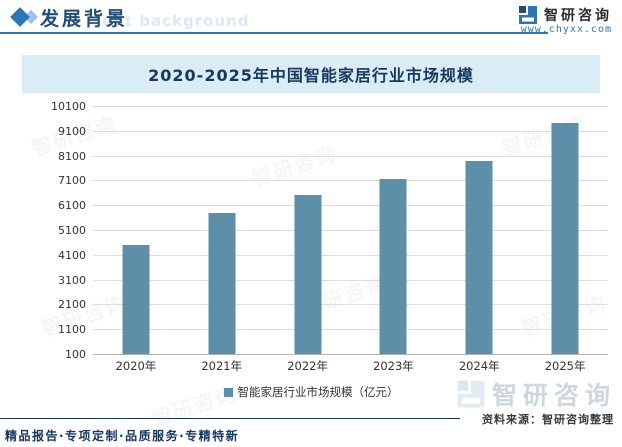  Describe the element at coordinates (136, 366) in the screenshot. I see `x-tick-label: 2020年` at that location.